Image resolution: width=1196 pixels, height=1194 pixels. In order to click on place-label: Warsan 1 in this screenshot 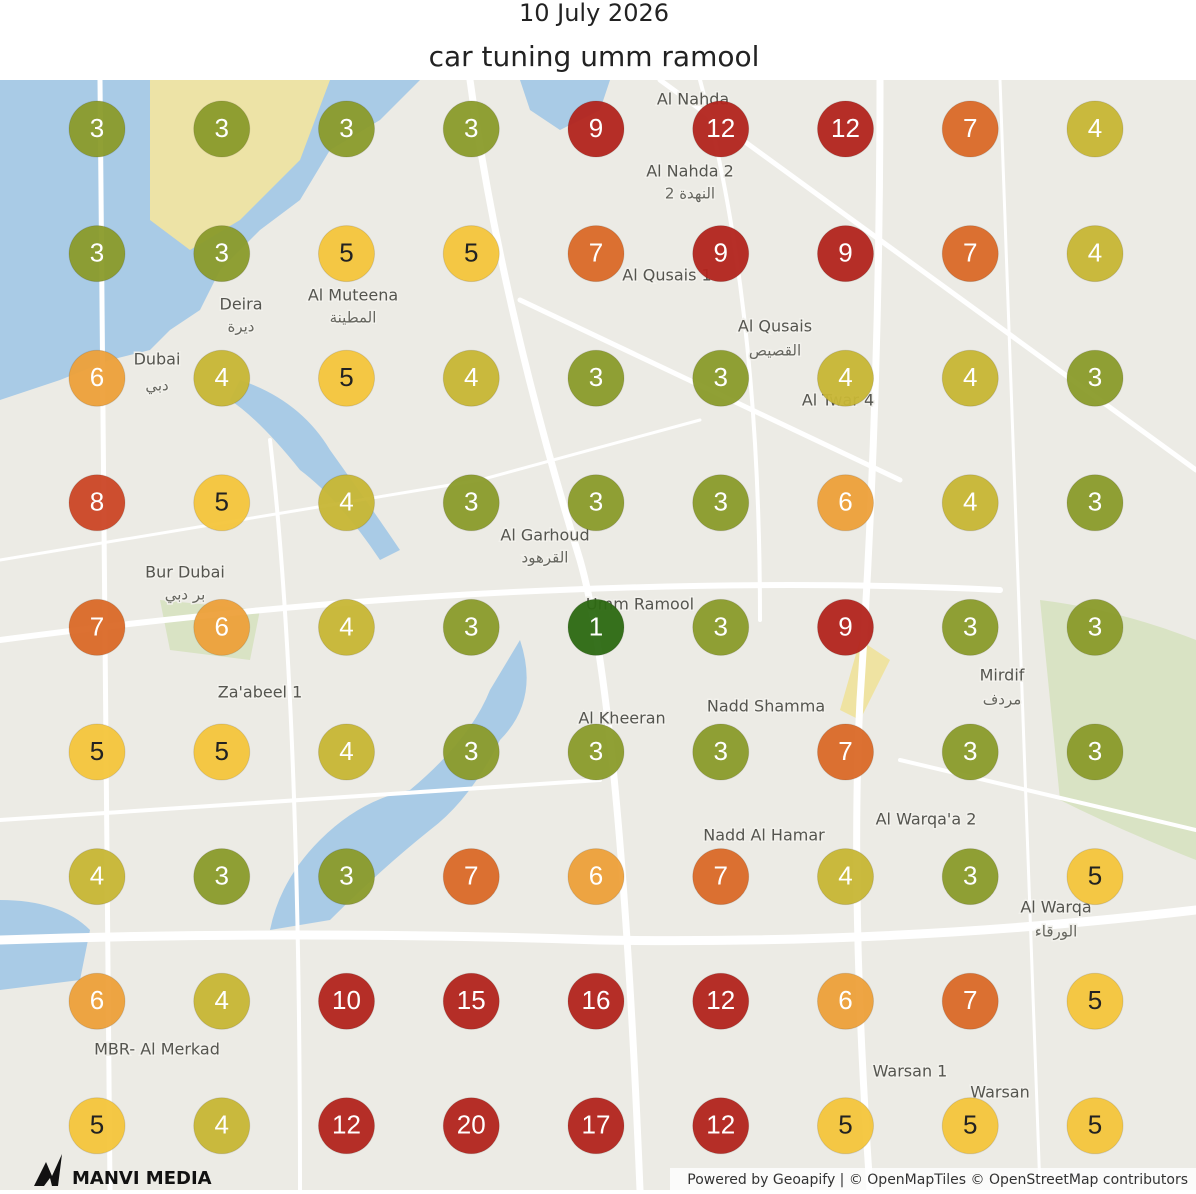, I will do `click(910, 1071)`.